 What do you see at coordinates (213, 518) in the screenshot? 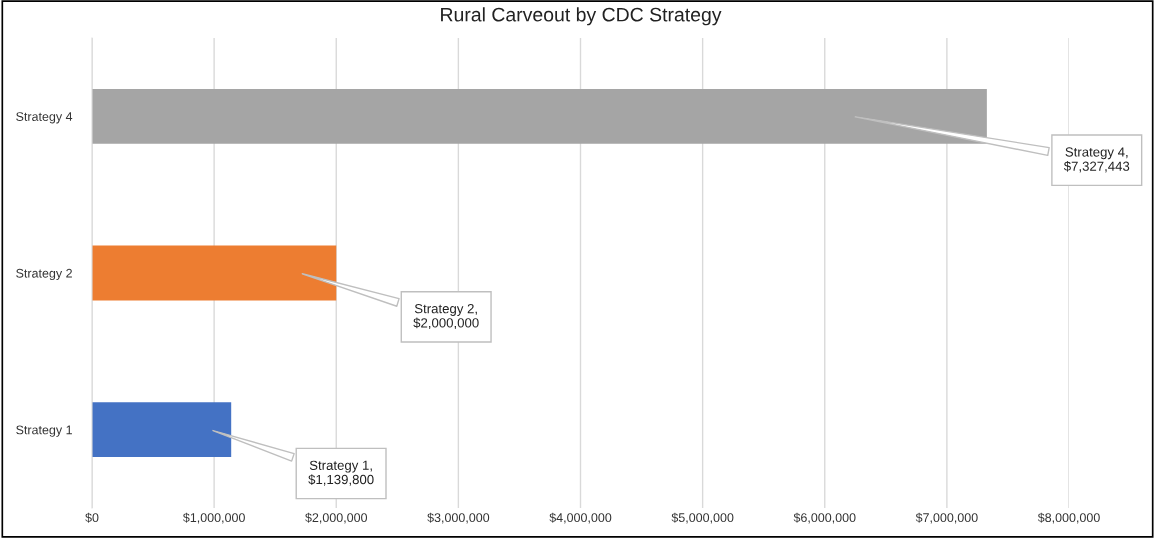
I see `x-tick-label: $1,000,000` at bounding box center [213, 518].